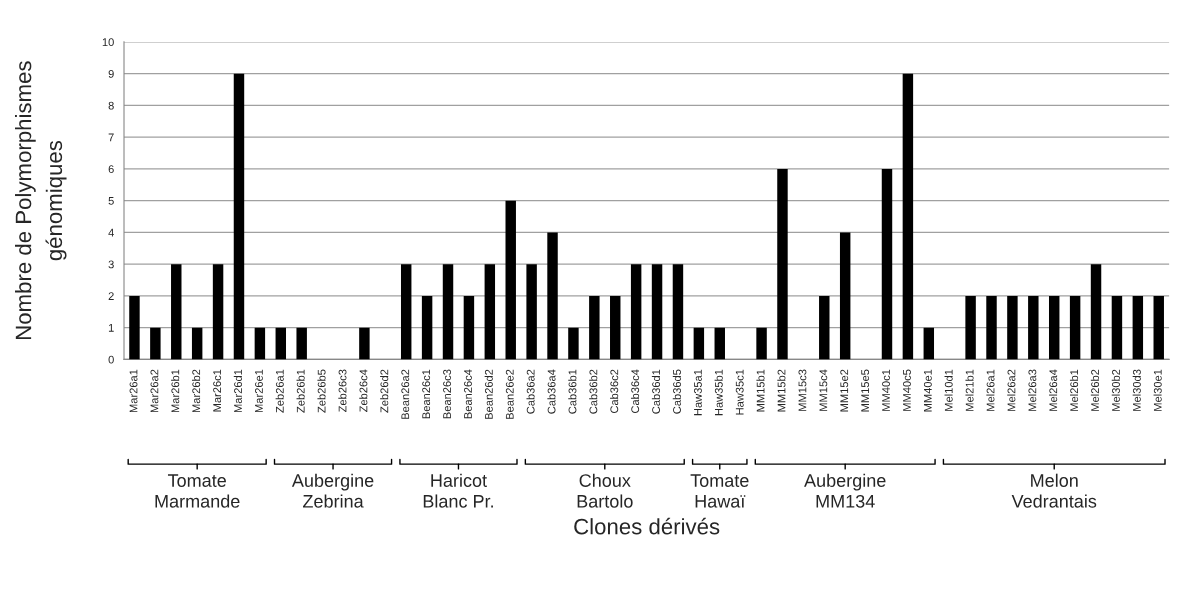 This screenshot has height=599, width=1181. Describe the element at coordinates (1157, 390) in the screenshot. I see `x-tick-label: Mel30e1` at that location.